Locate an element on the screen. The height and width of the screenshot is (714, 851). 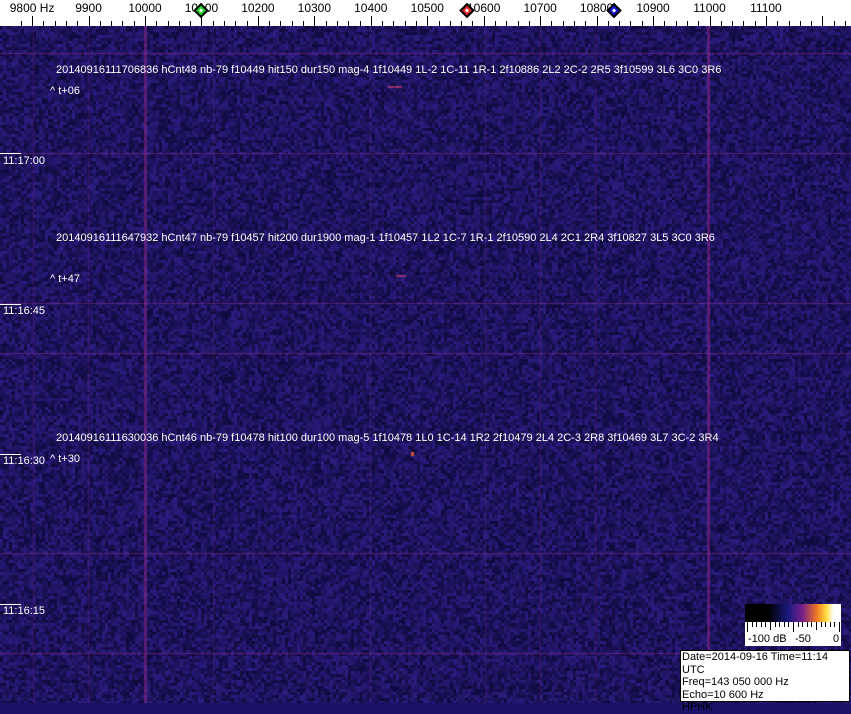
colorbar-label-min: -100 dB is located at coordinates (767, 639).